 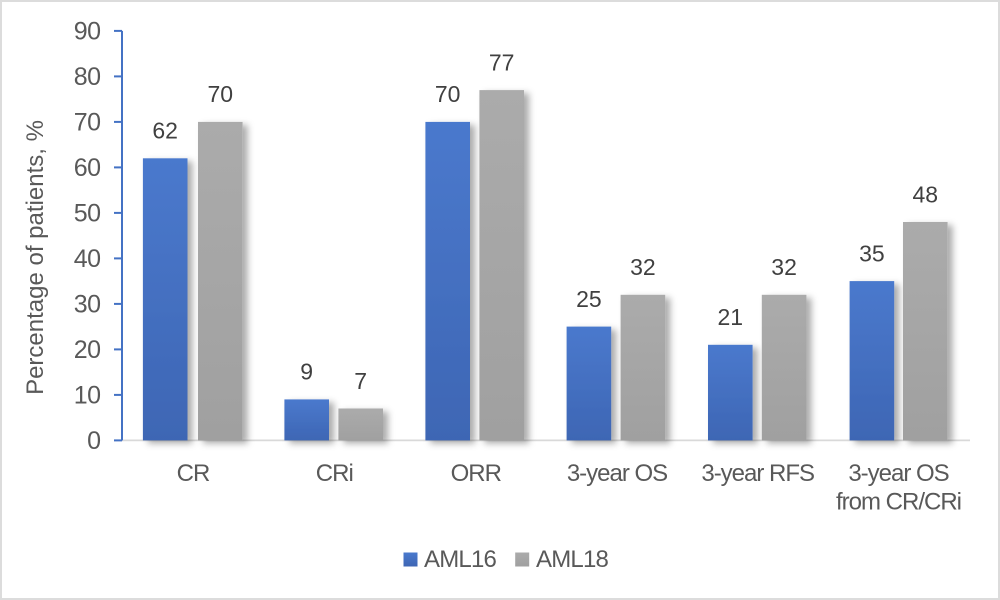 I want to click on svg-text: Percentage of patients, %, so click(x=35, y=257).